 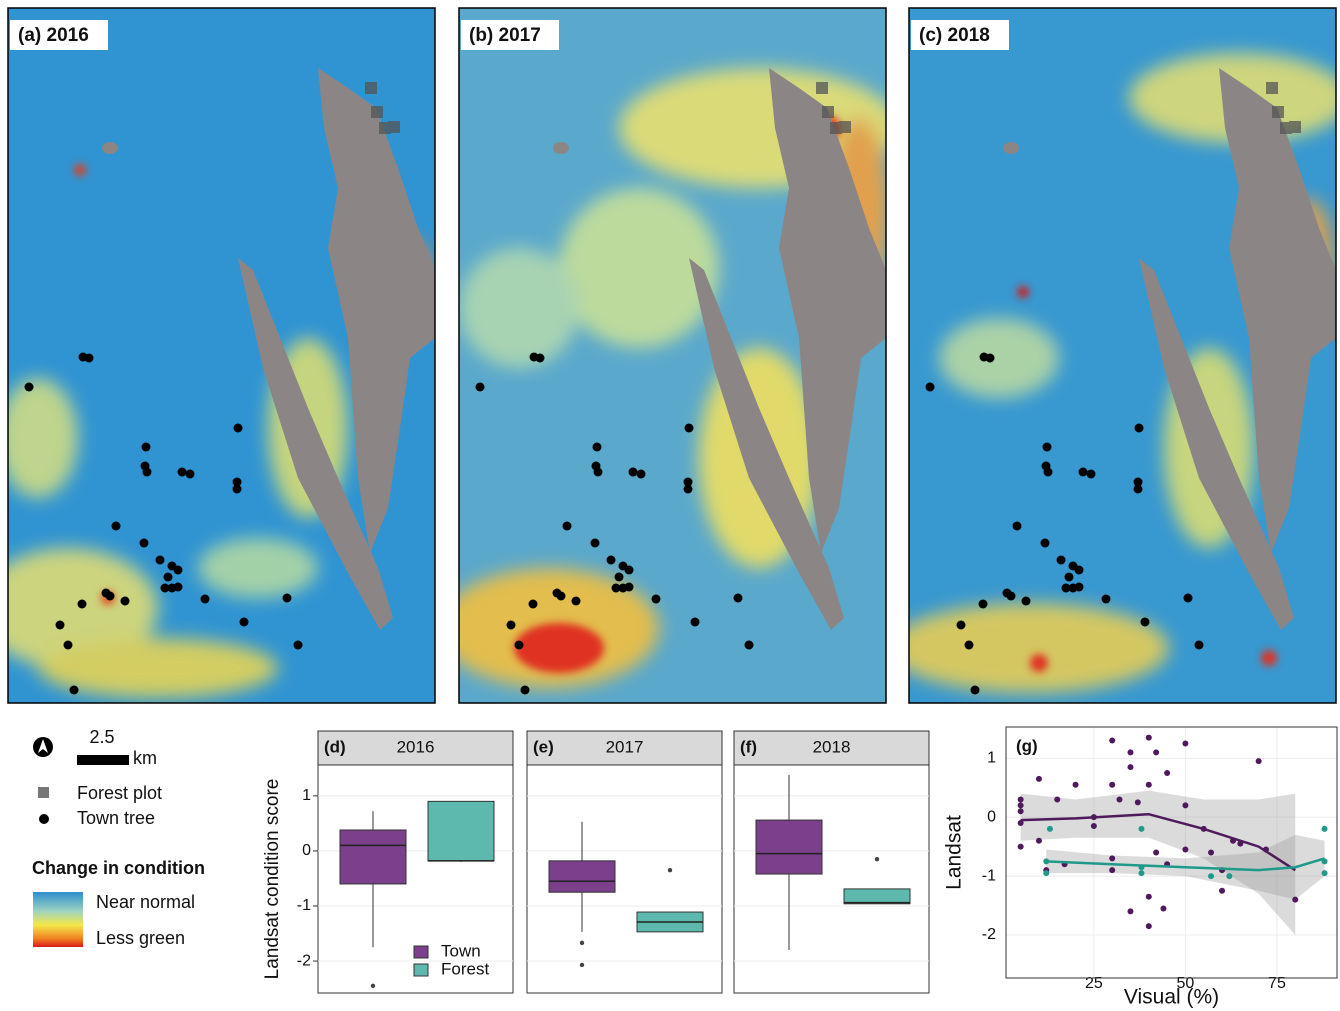 What do you see at coordinates (954, 852) in the screenshot?
I see `y-axis-title: Landsat` at bounding box center [954, 852].